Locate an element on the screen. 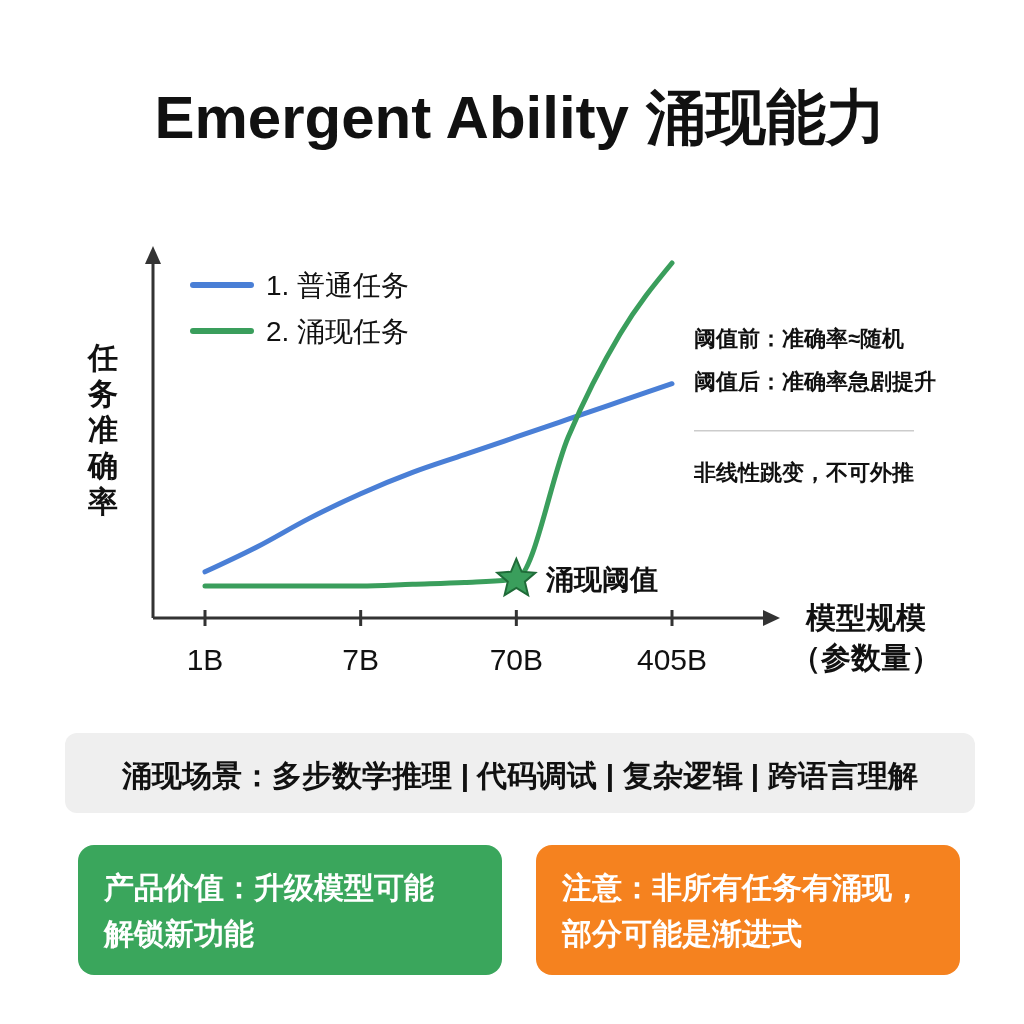  x-tick-label: 1B is located at coordinates (205, 659).